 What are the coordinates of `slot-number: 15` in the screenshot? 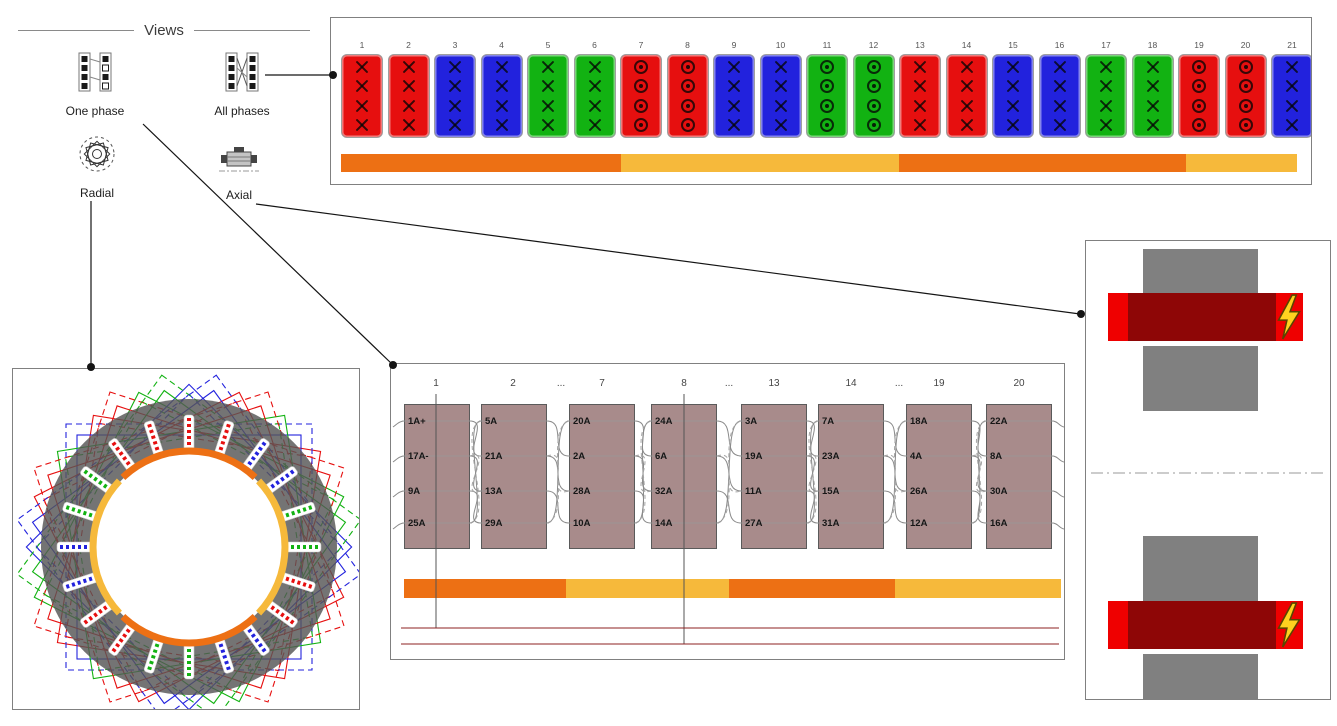 It's located at (1013, 45).